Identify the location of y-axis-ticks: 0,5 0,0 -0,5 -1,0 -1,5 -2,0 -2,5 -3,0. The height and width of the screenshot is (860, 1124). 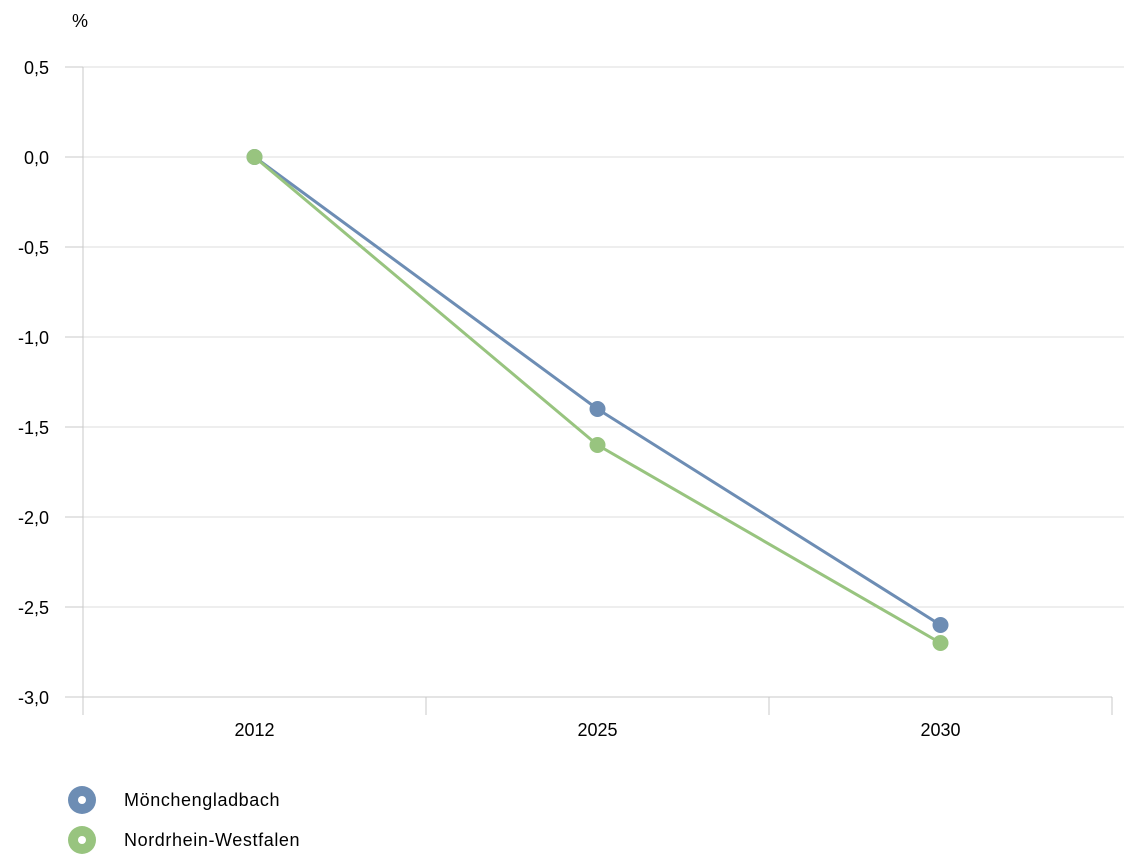
(50, 383).